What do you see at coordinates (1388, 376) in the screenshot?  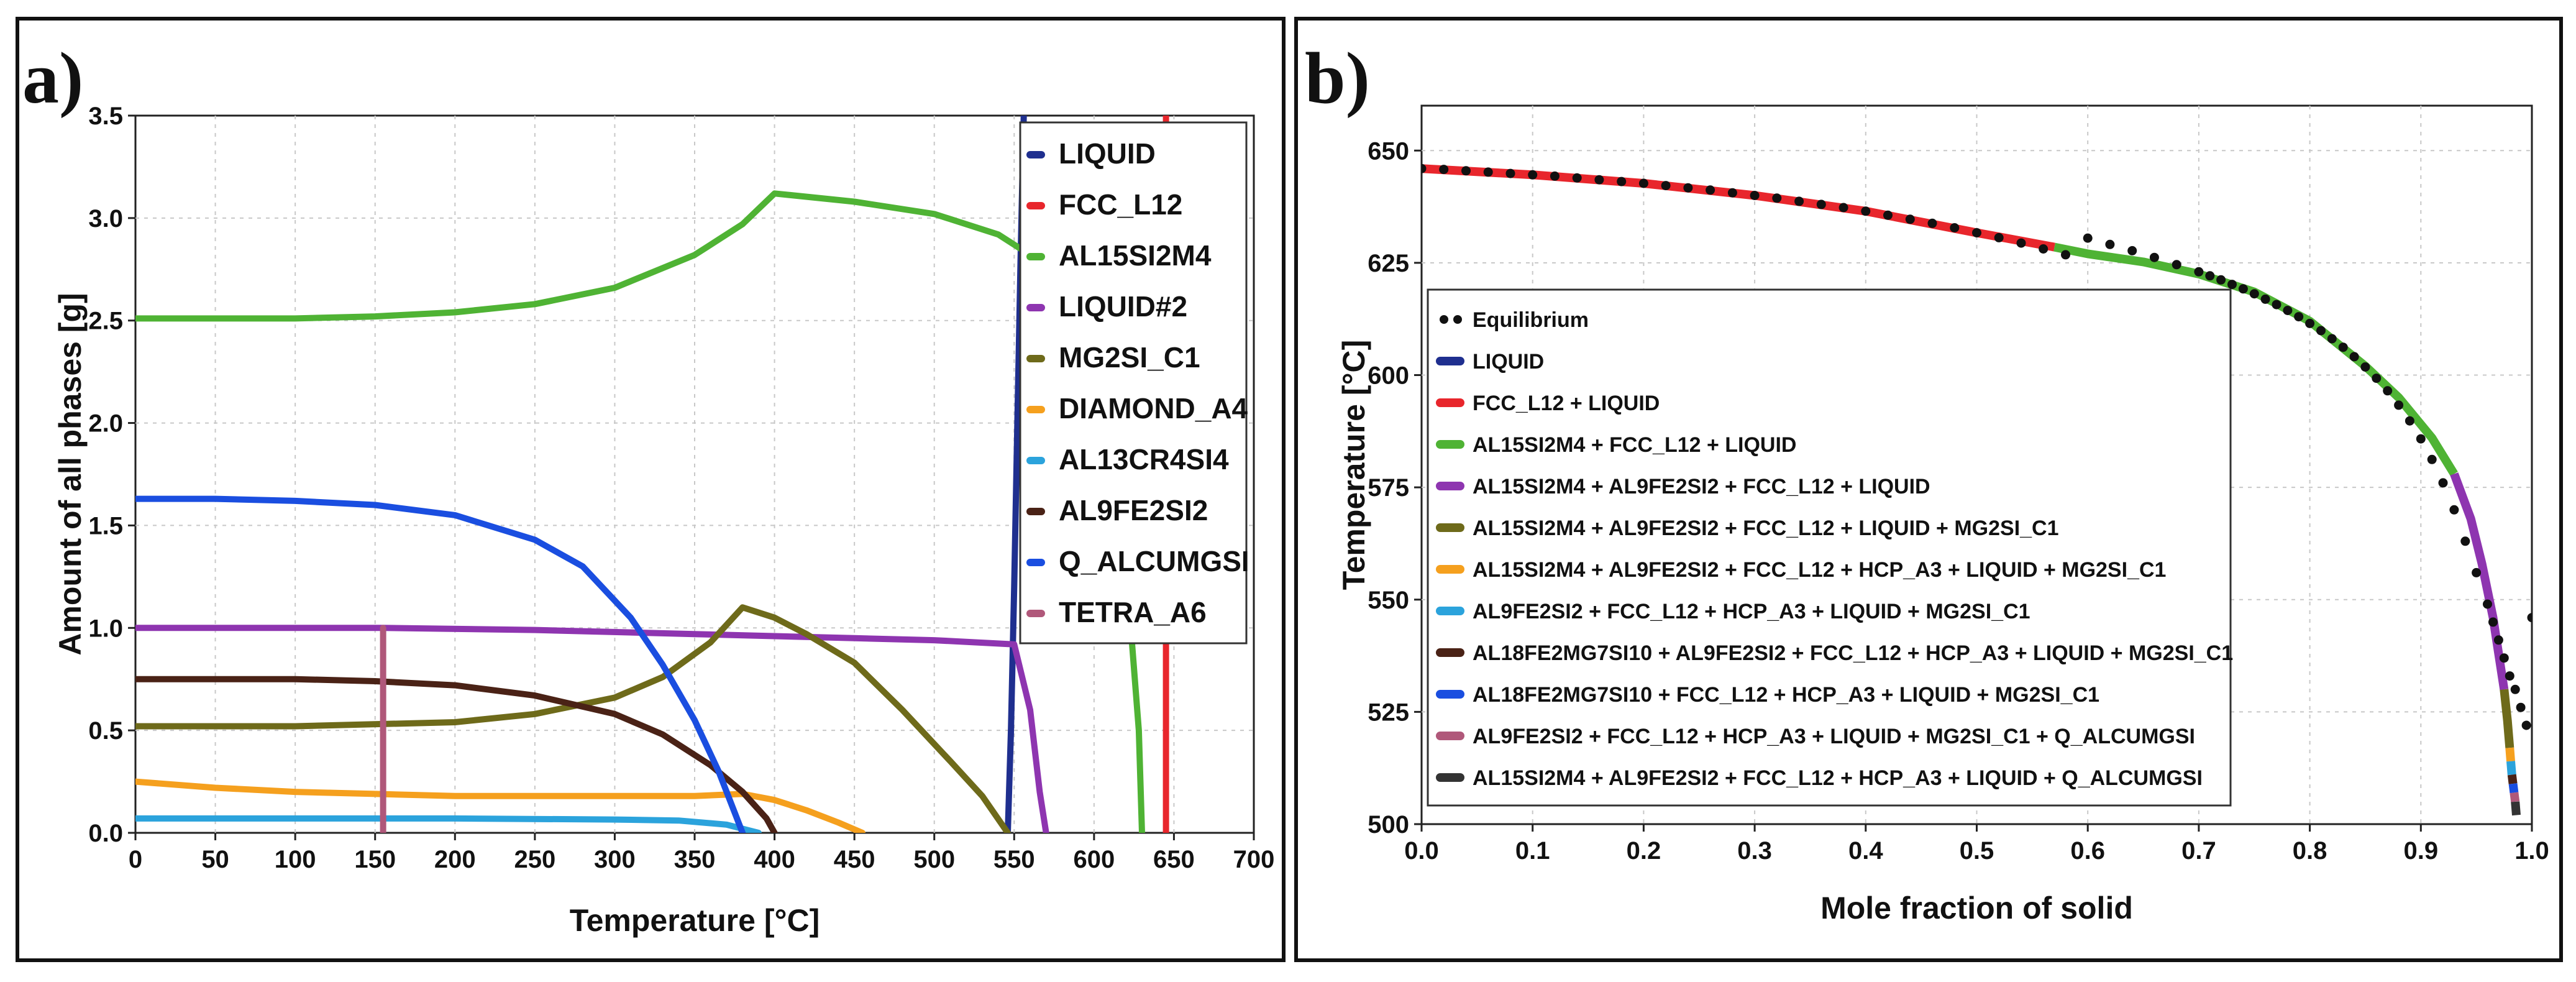 I see `y-tick-label: 600` at bounding box center [1388, 376].